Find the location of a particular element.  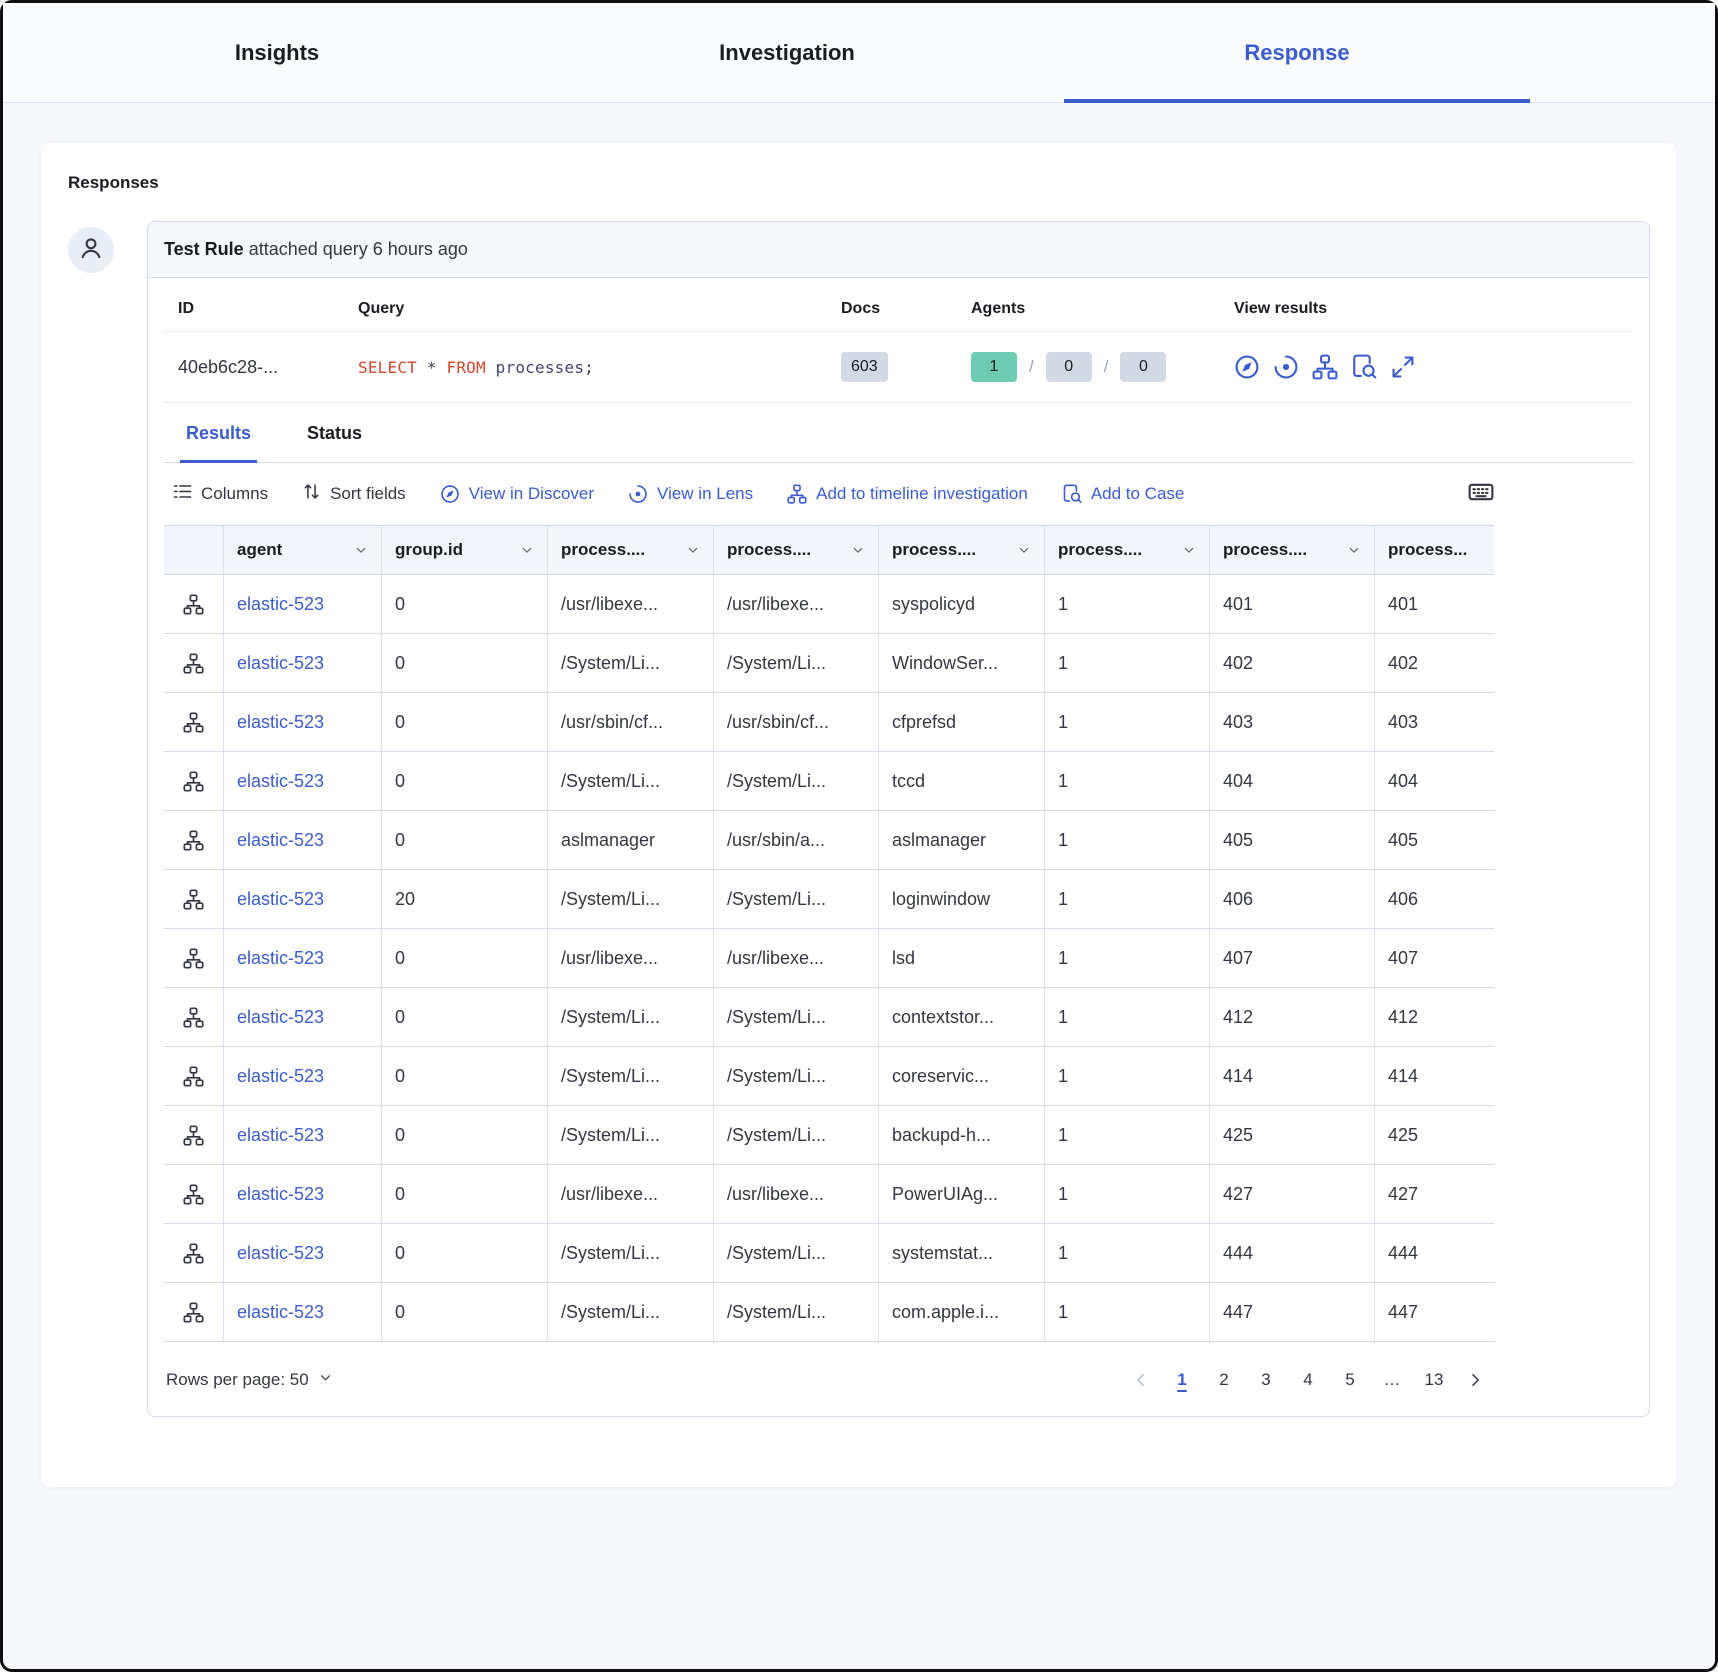

page-13-button: 13 is located at coordinates (1434, 1379).